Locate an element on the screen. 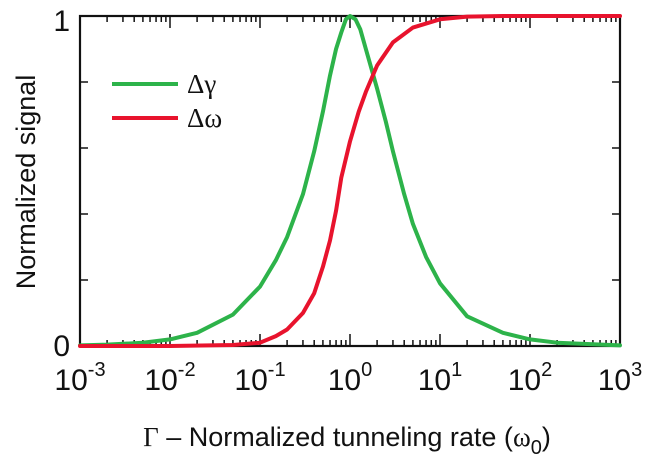  x-tick-label-1e-2: 10⁻² is located at coordinates (169, 378).